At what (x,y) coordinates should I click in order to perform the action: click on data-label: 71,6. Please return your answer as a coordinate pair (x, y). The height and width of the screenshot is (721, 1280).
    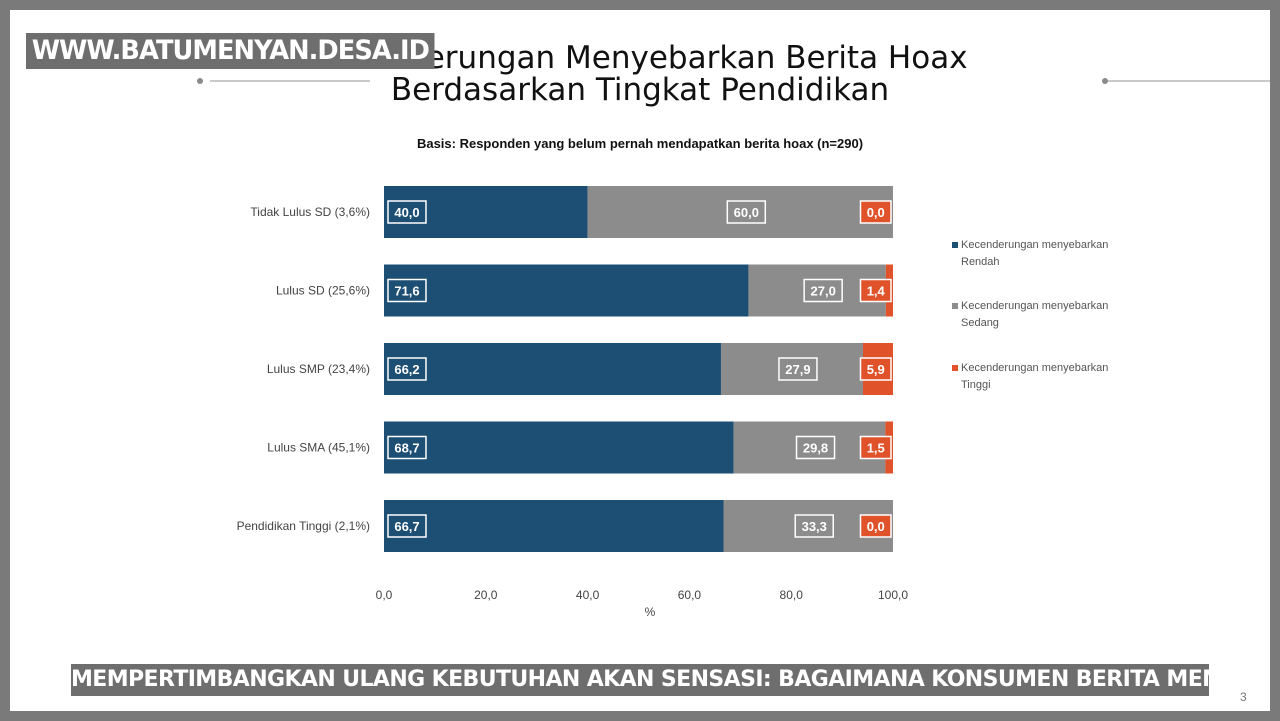
    Looking at the image, I should click on (406, 291).